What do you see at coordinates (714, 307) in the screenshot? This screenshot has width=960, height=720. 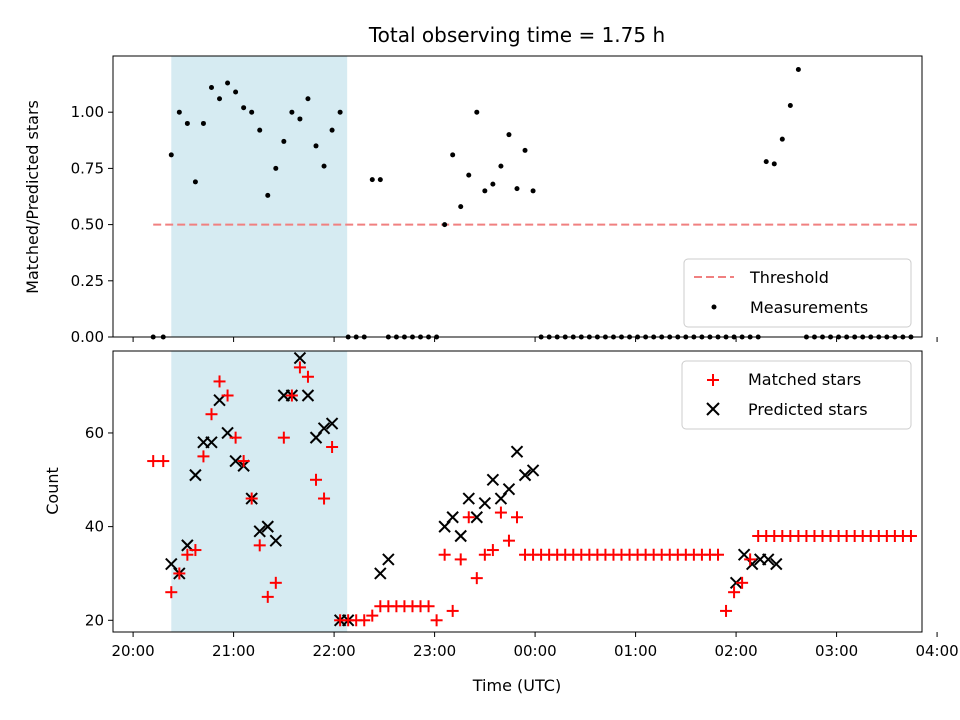 I see `legend-measurements-swatch` at bounding box center [714, 307].